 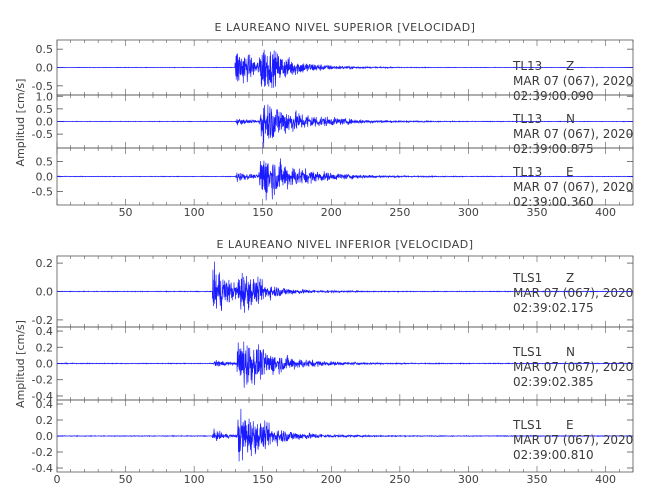 I want to click on x-tick-label: 0, so click(x=57, y=479).